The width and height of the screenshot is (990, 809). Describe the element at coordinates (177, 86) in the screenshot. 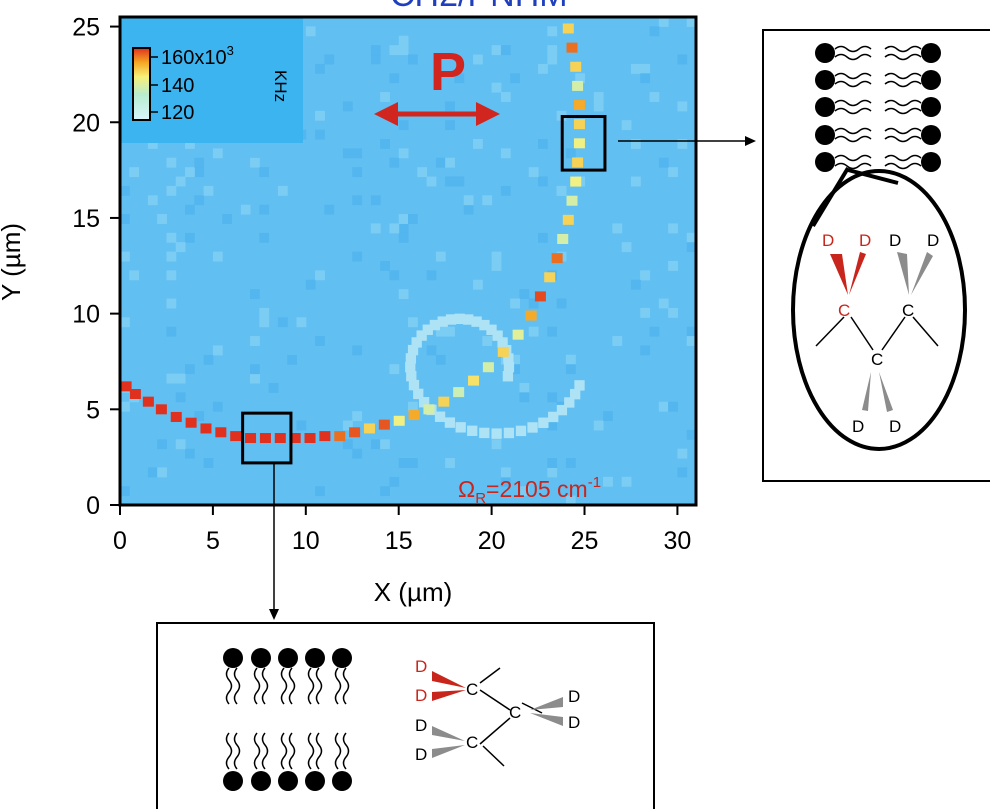

I see `colorbar-tick-140: 140` at that location.